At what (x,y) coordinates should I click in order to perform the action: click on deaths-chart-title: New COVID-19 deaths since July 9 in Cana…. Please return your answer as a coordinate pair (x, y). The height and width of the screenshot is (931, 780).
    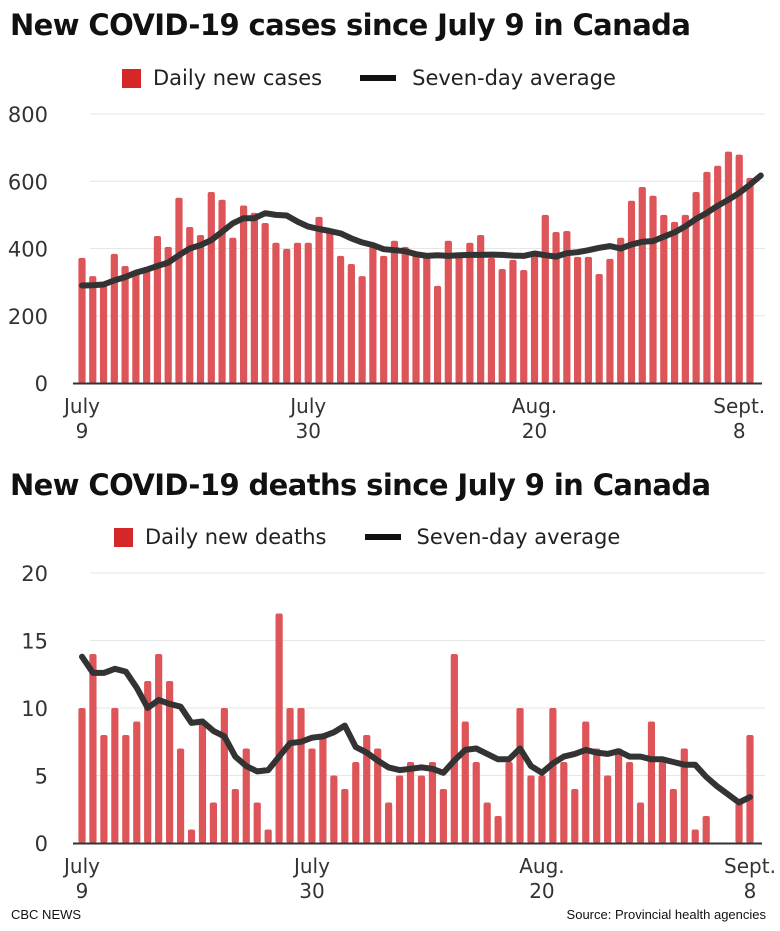
    Looking at the image, I should click on (360, 485).